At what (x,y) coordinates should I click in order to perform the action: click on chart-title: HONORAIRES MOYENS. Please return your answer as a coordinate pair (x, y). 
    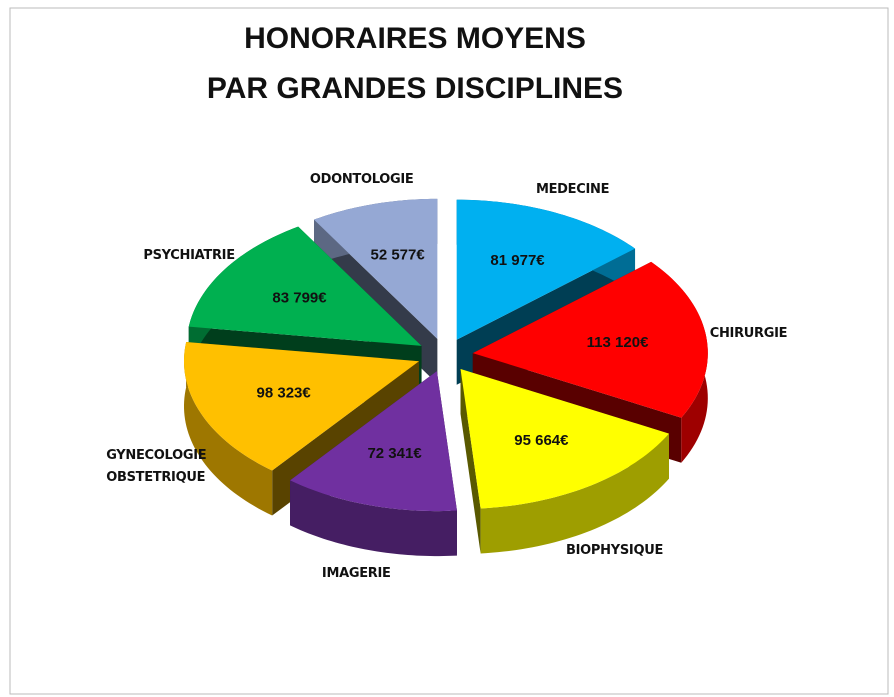
    Looking at the image, I should click on (415, 38).